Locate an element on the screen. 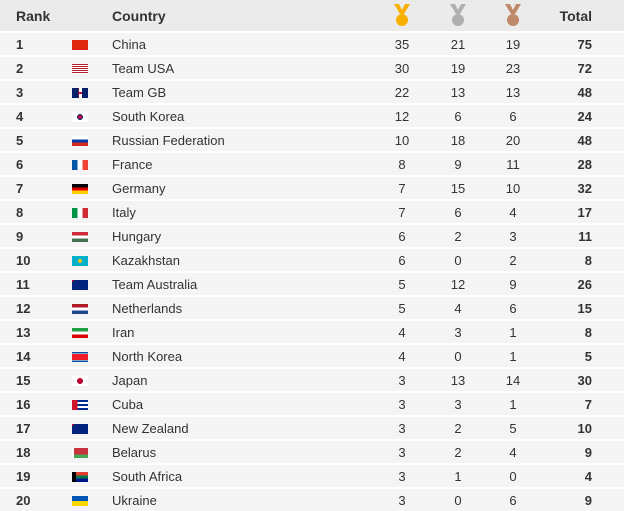 This screenshot has width=624, height=511. table-row: 6 France 8 9 11 28 is located at coordinates (312, 163).